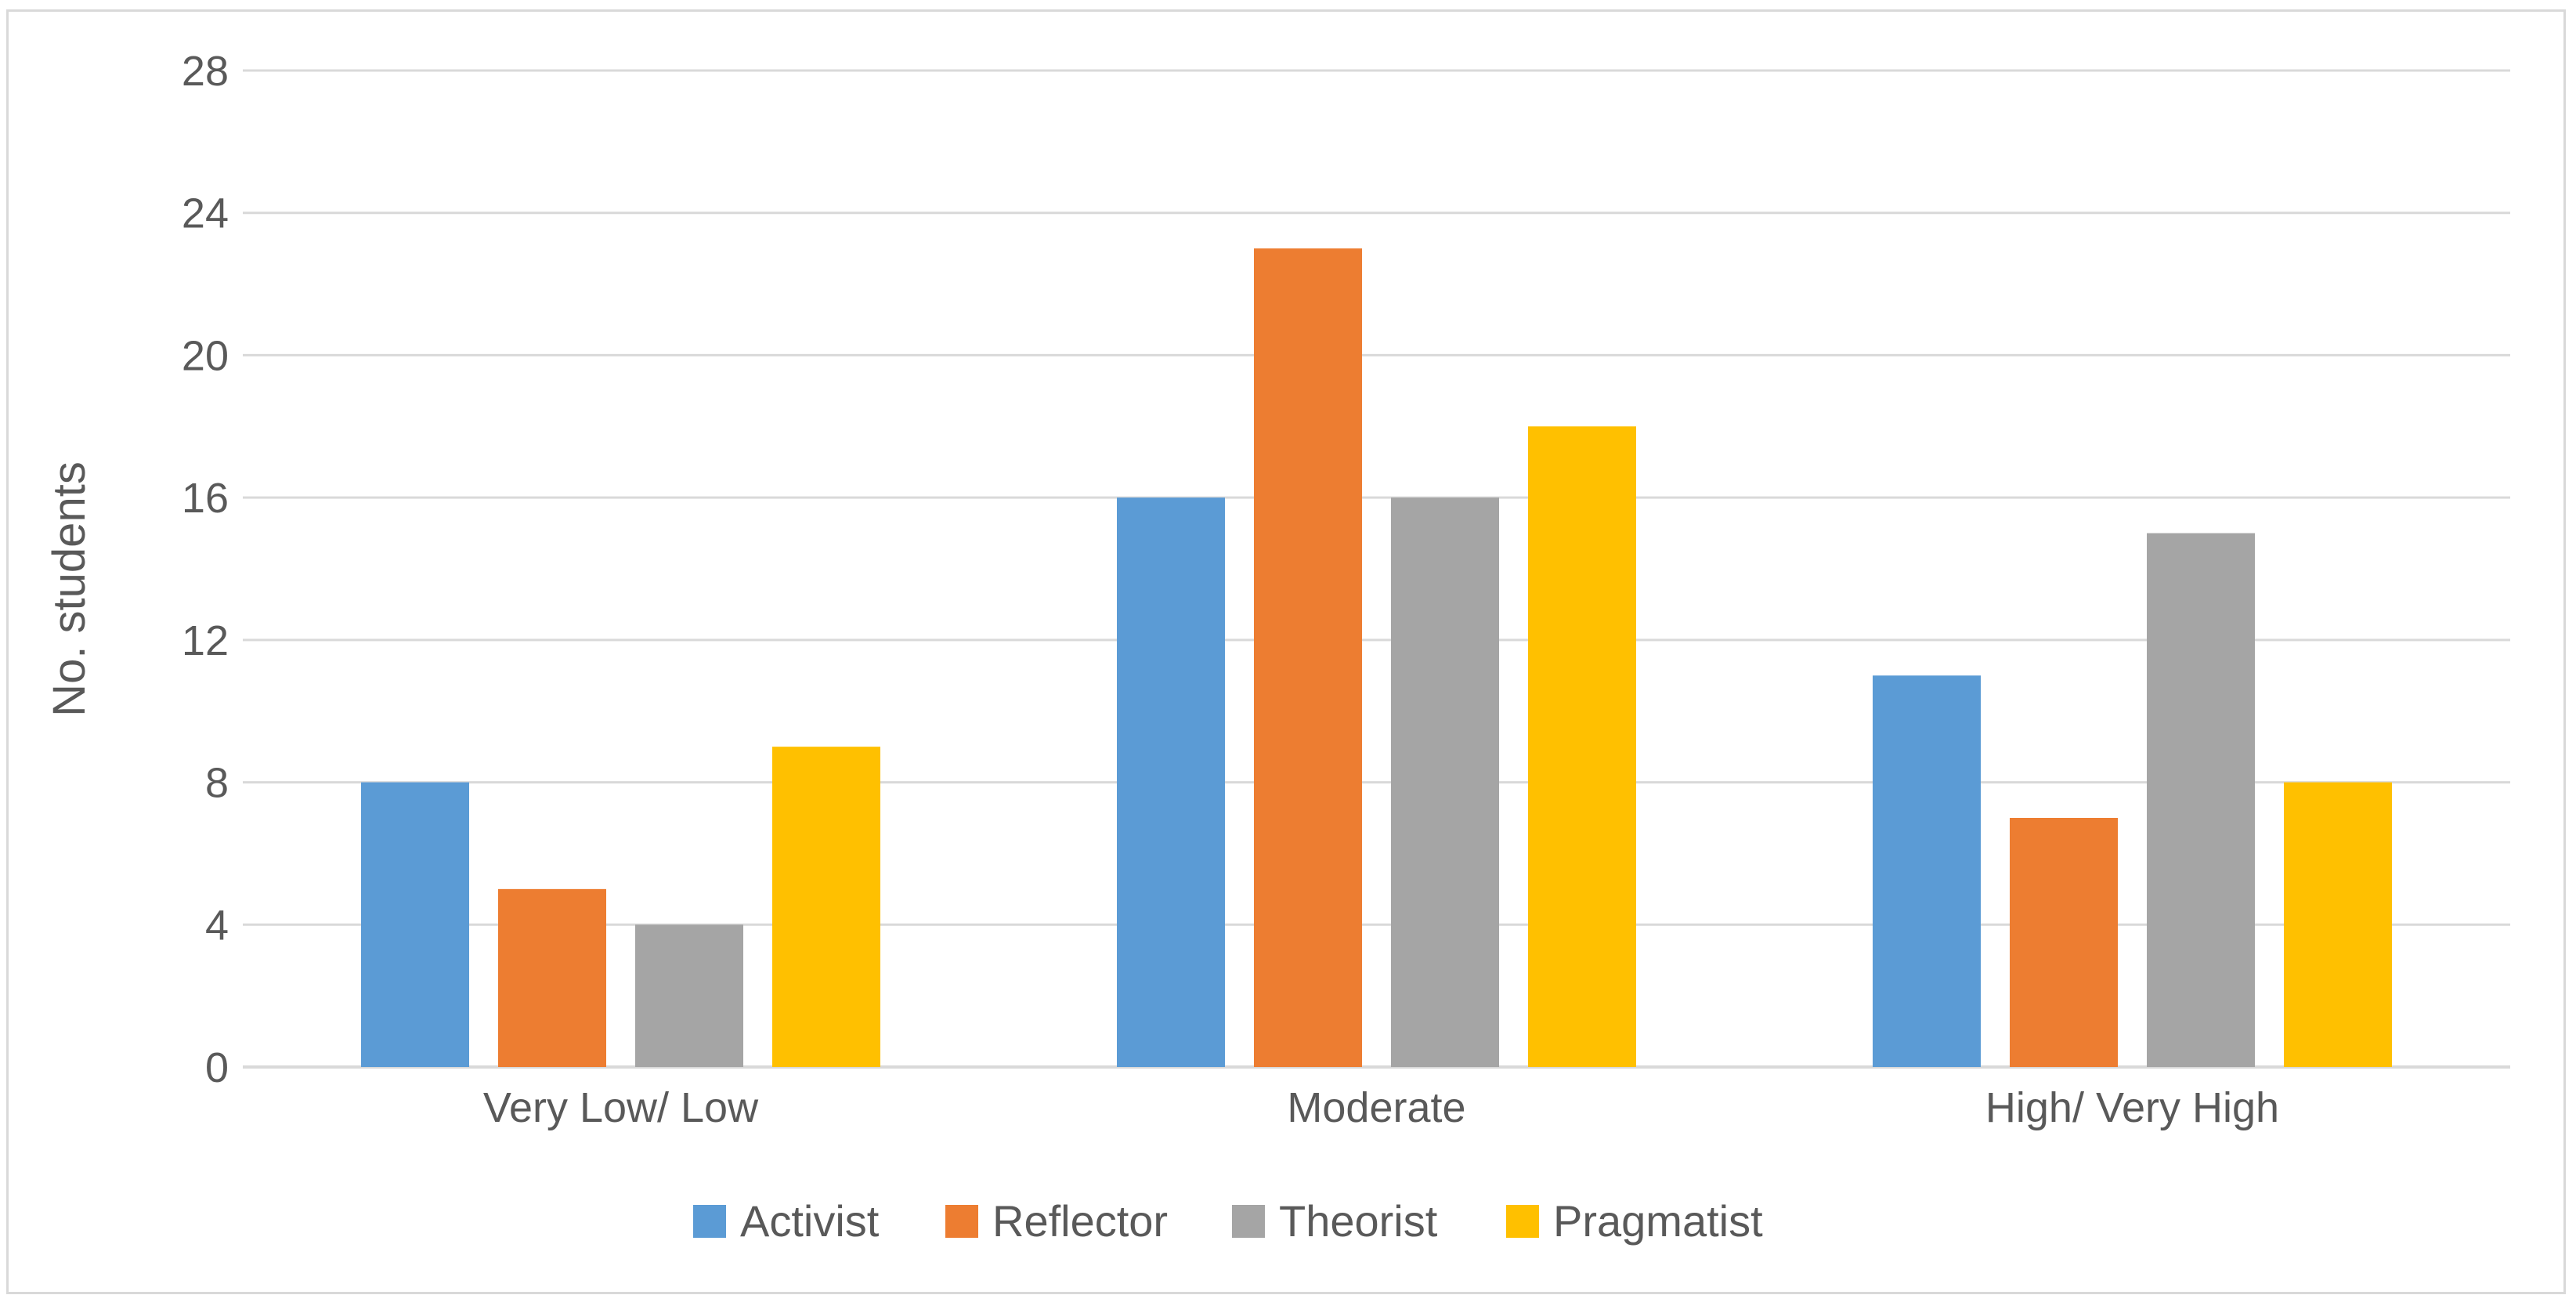  What do you see at coordinates (1358, 1221) in the screenshot?
I see `legend-label: Theorist` at bounding box center [1358, 1221].